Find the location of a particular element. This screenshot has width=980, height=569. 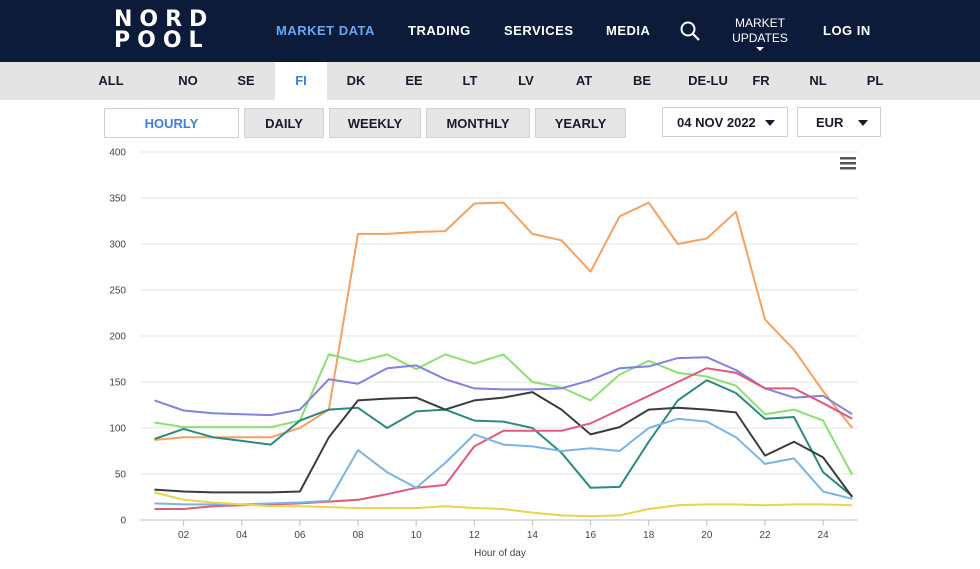

area-tab-nl: NL is located at coordinates (818, 80).